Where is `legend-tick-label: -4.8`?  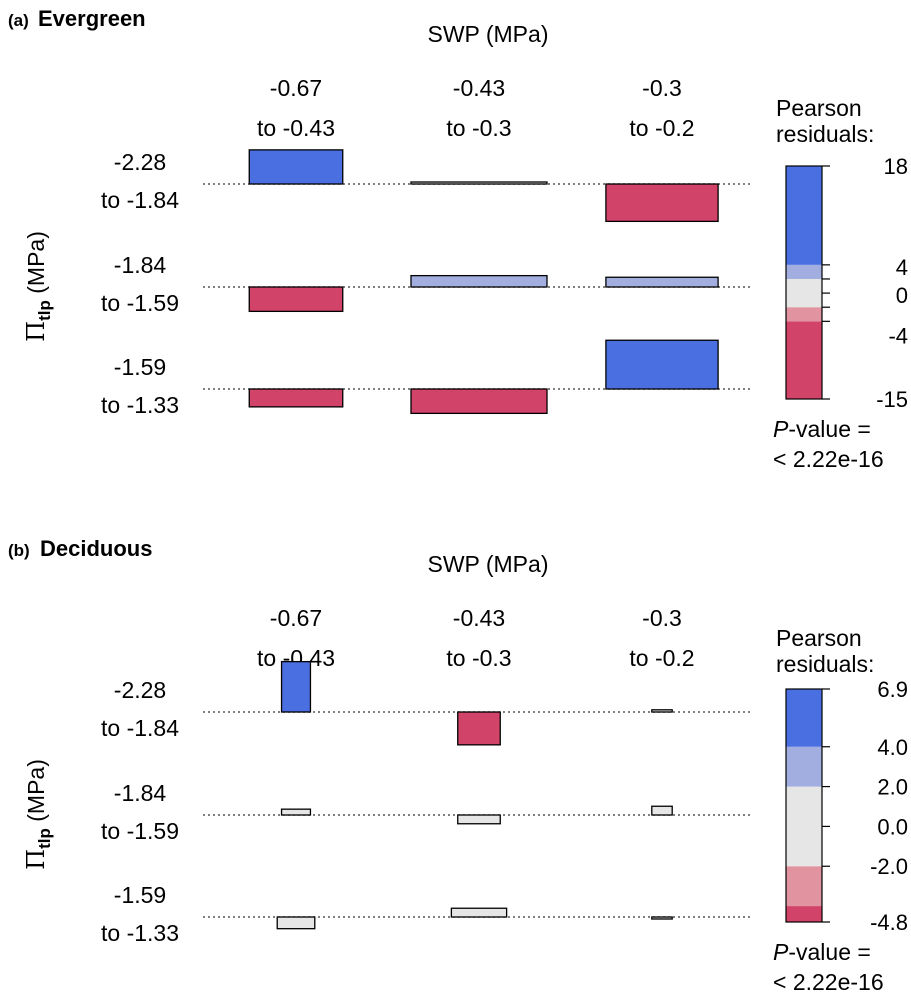
legend-tick-label: -4.8 is located at coordinates (889, 922).